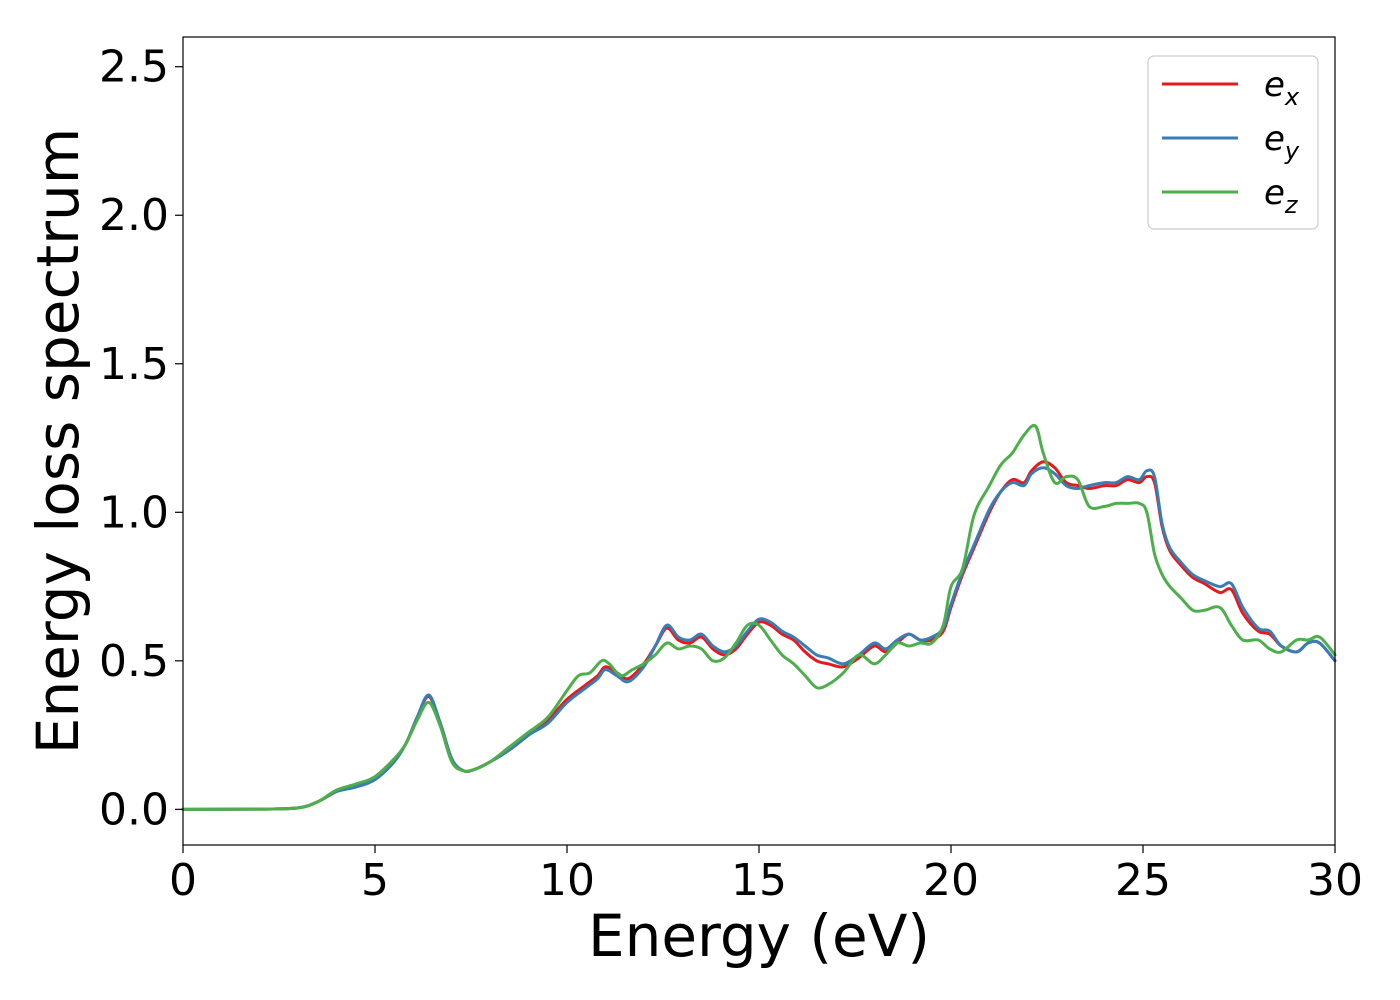 The image size is (1400, 1000). Describe the element at coordinates (1143, 880) in the screenshot. I see `x-tick-label: 25` at that location.